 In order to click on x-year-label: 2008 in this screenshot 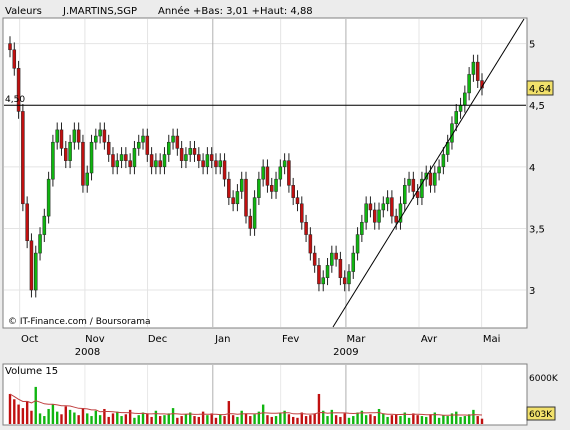, I will do `click(87, 352)`.